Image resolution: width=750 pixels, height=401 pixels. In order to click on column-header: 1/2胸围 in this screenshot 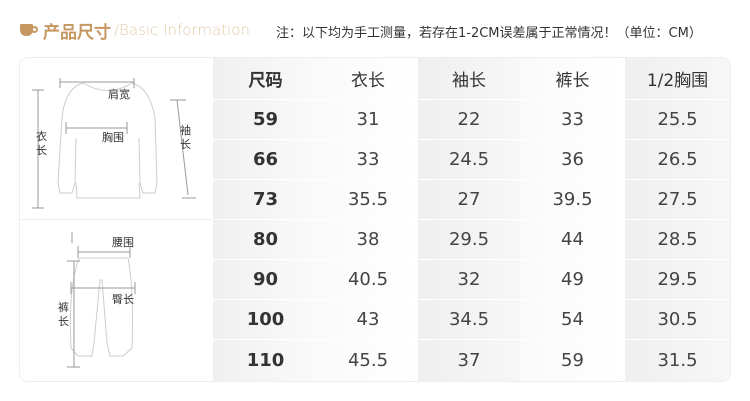, I will do `click(677, 79)`.